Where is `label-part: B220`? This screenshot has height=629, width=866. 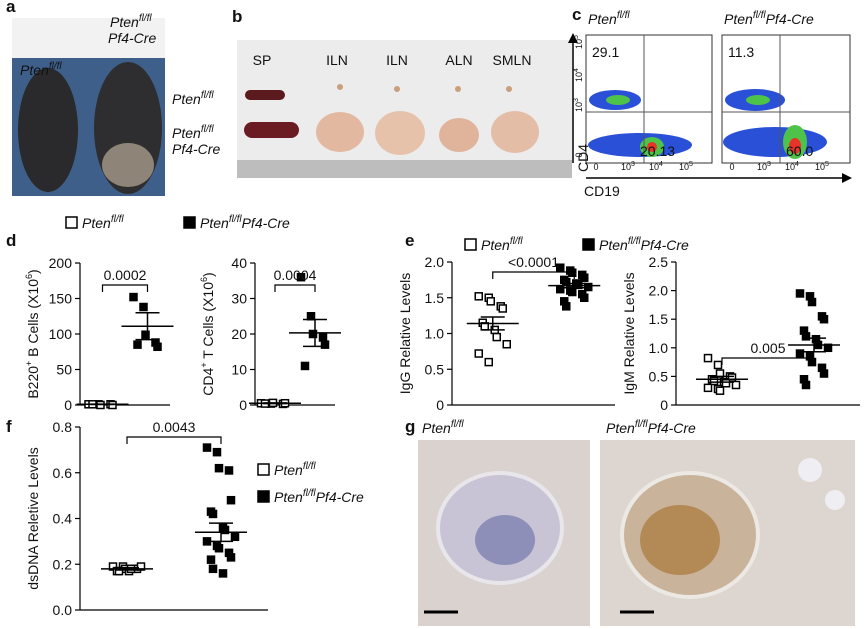 label-part: B220 is located at coordinates (33, 382).